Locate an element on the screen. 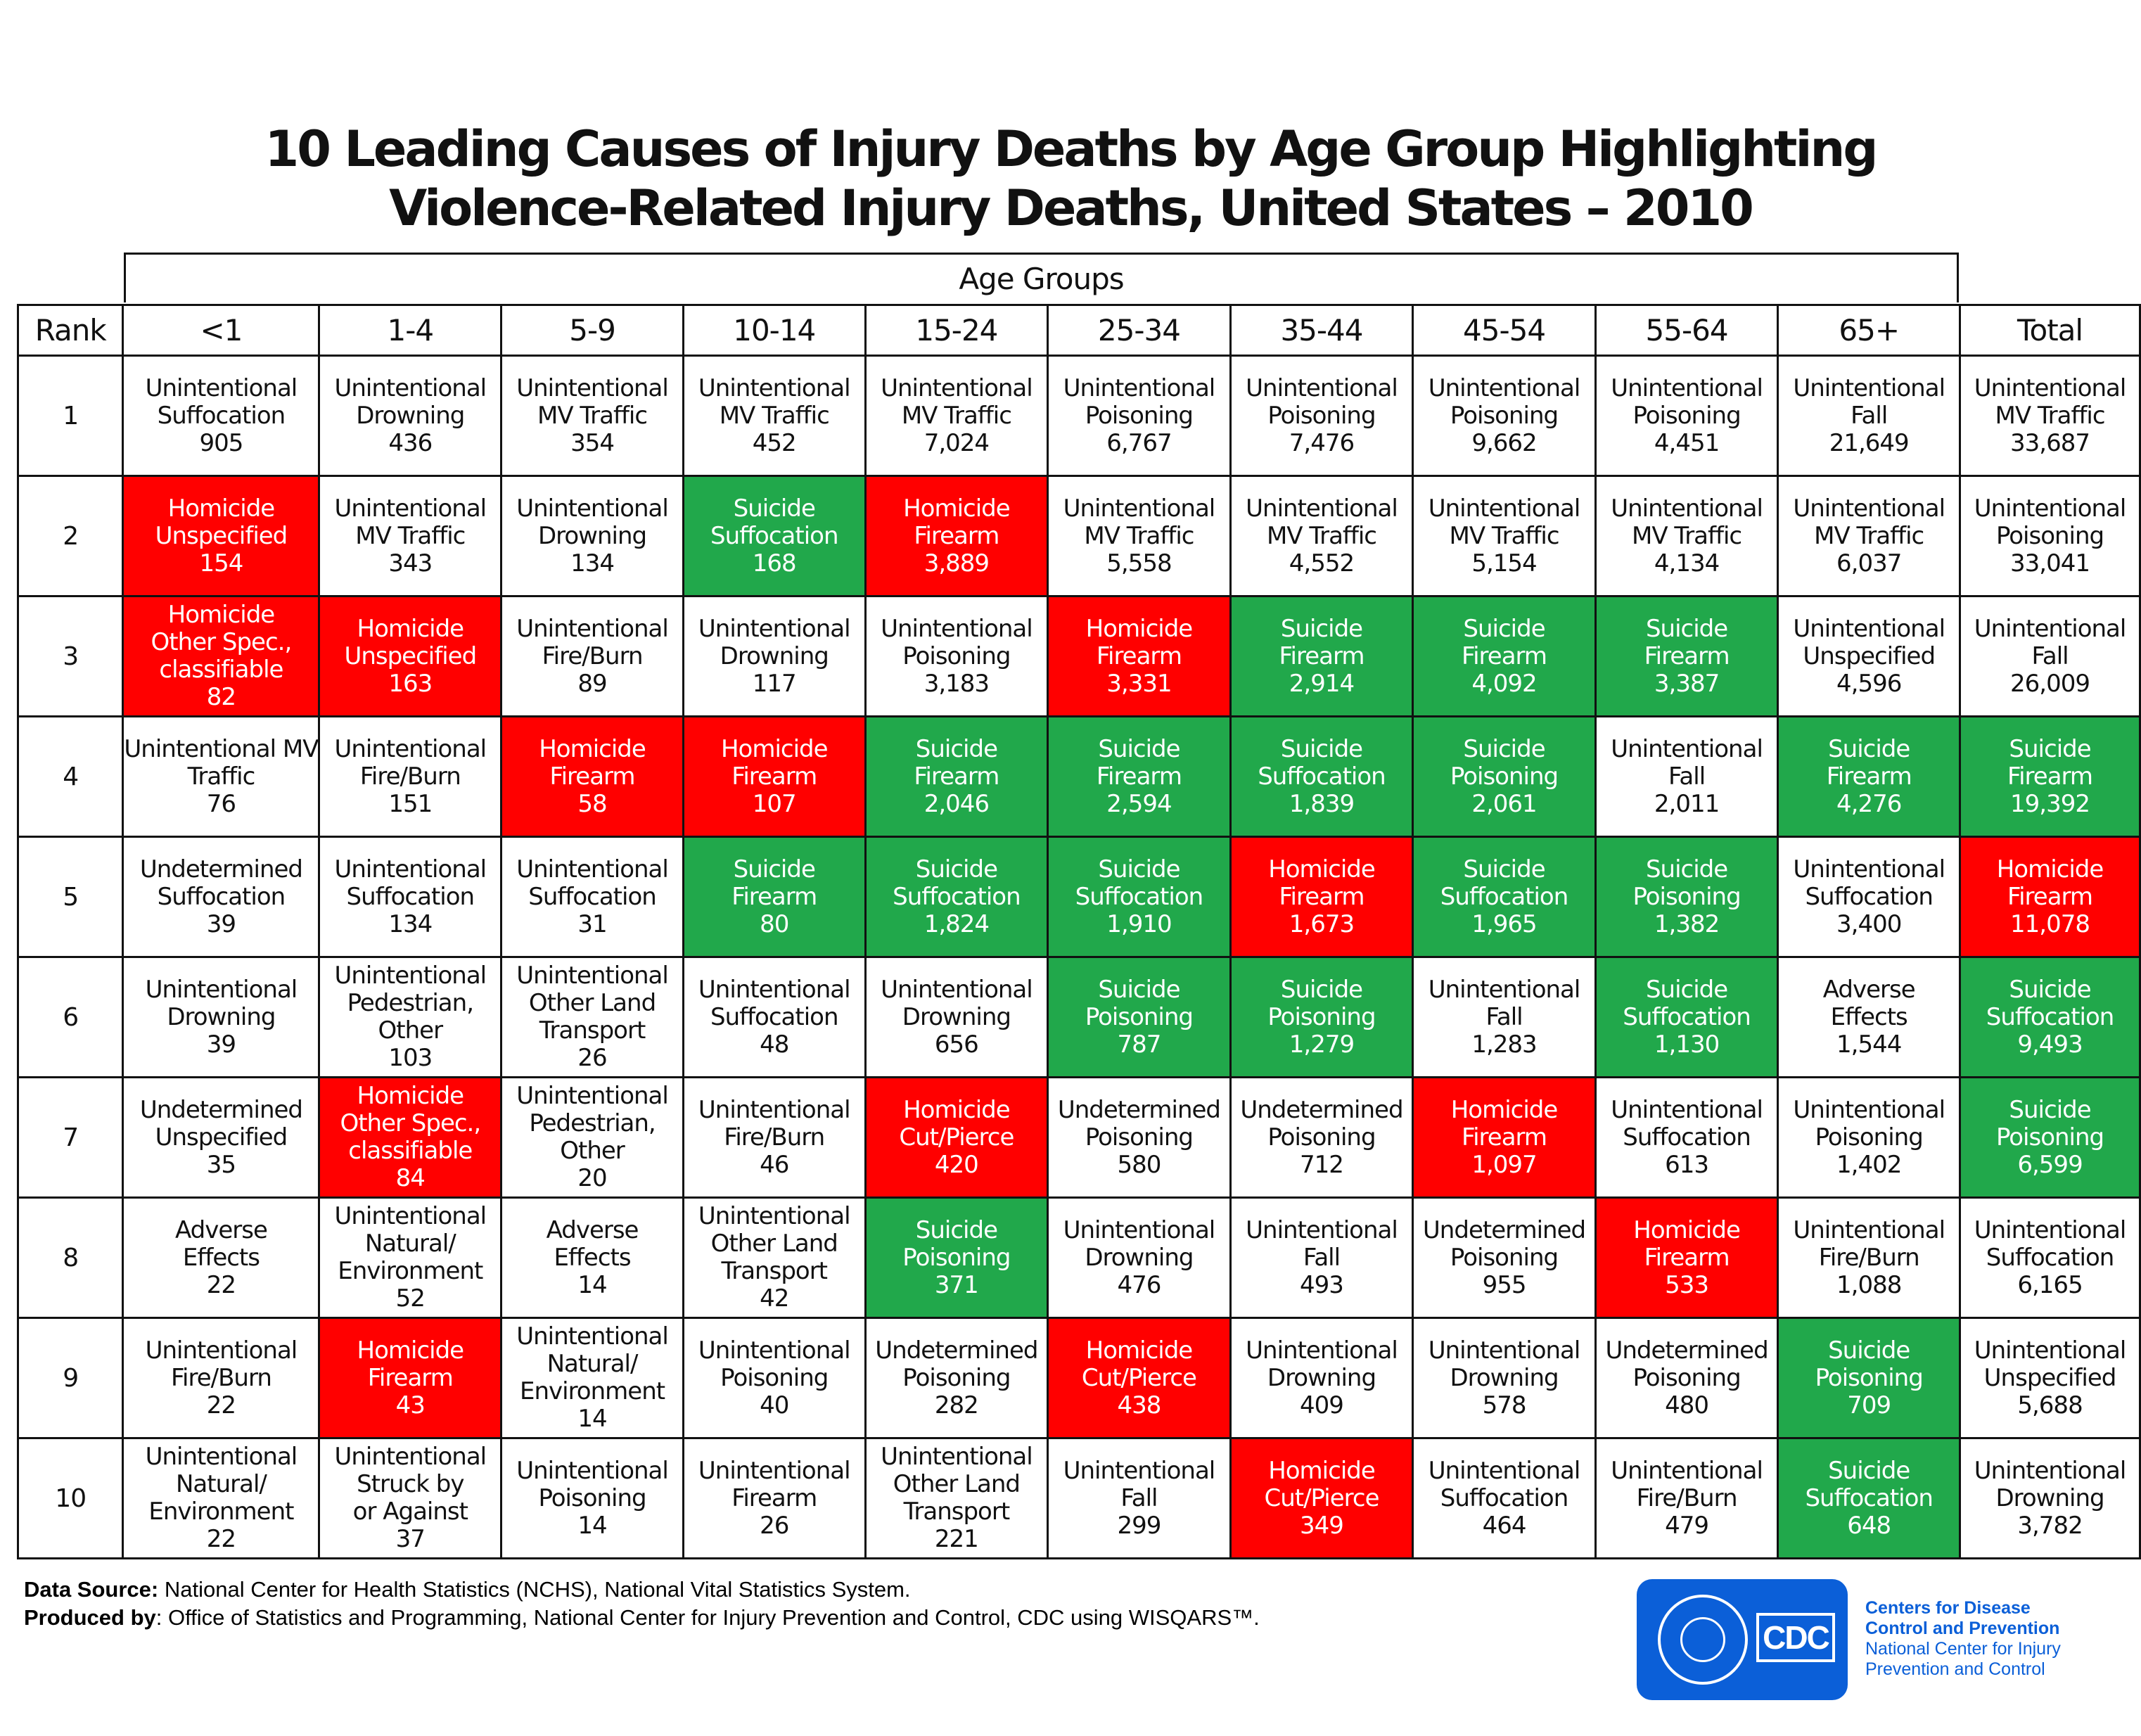 The height and width of the screenshot is (1736, 2141). rank-cell: 2 is located at coordinates (70, 536).